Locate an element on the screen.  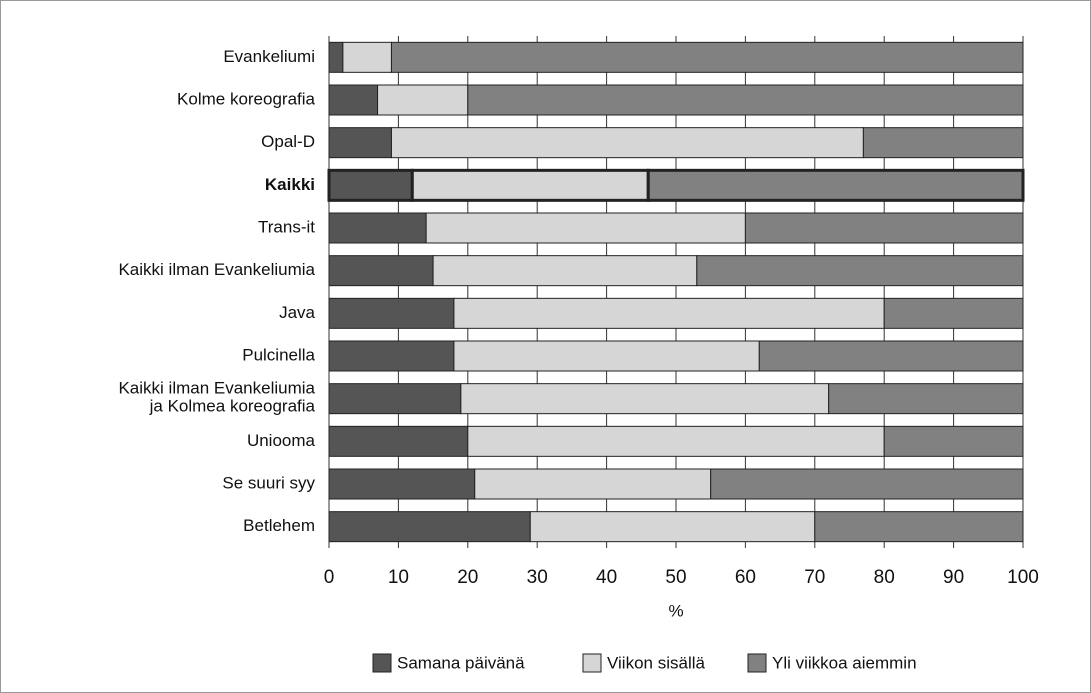
x-axis-label: % is located at coordinates (675, 610).